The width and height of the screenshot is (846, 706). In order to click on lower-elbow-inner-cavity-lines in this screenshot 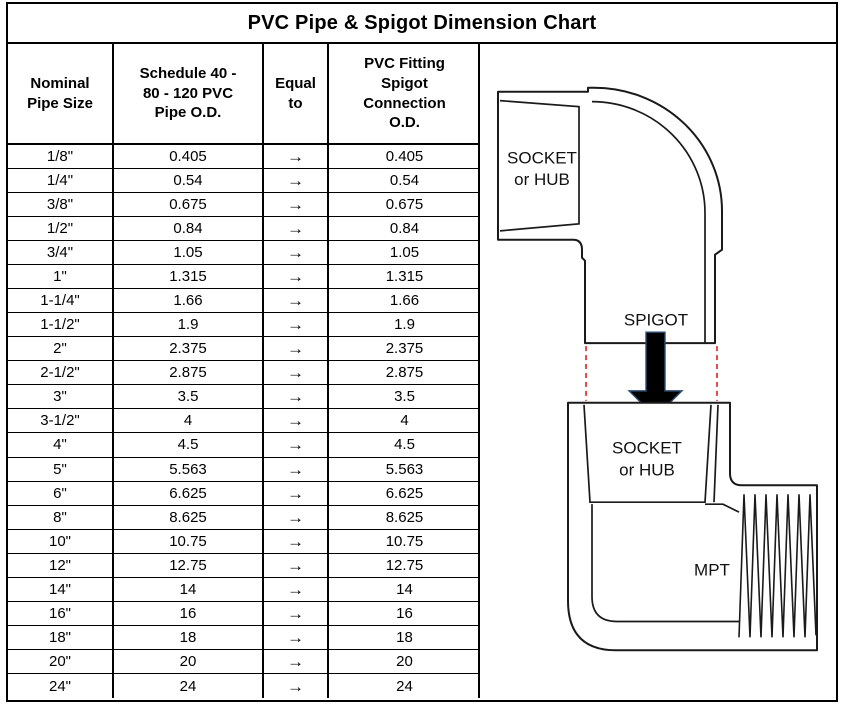, I will do `click(665, 563)`.